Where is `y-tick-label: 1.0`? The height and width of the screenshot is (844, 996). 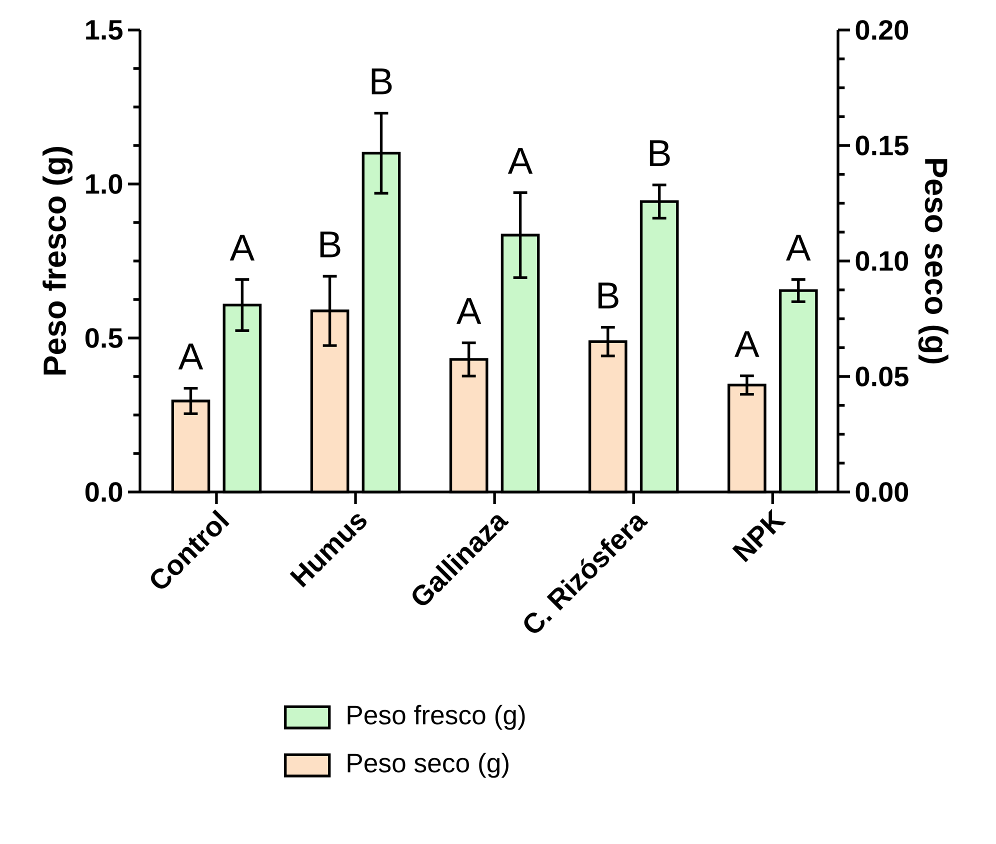
y-tick-label: 1.0 is located at coordinates (104, 184).